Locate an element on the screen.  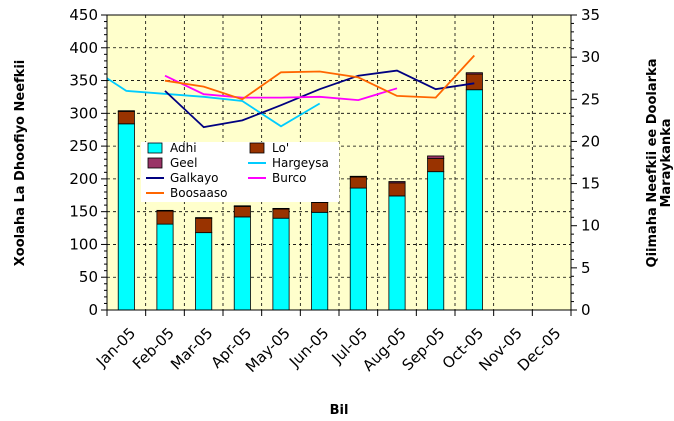
series-line-hargeysa is located at coordinates (213, 102).